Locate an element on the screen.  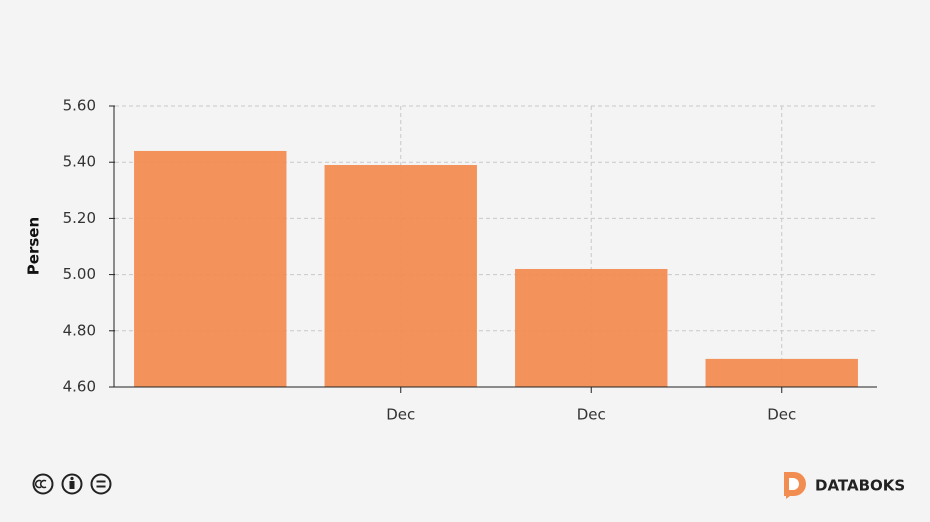
brand-logo: DATABOKS is located at coordinates (844, 485).